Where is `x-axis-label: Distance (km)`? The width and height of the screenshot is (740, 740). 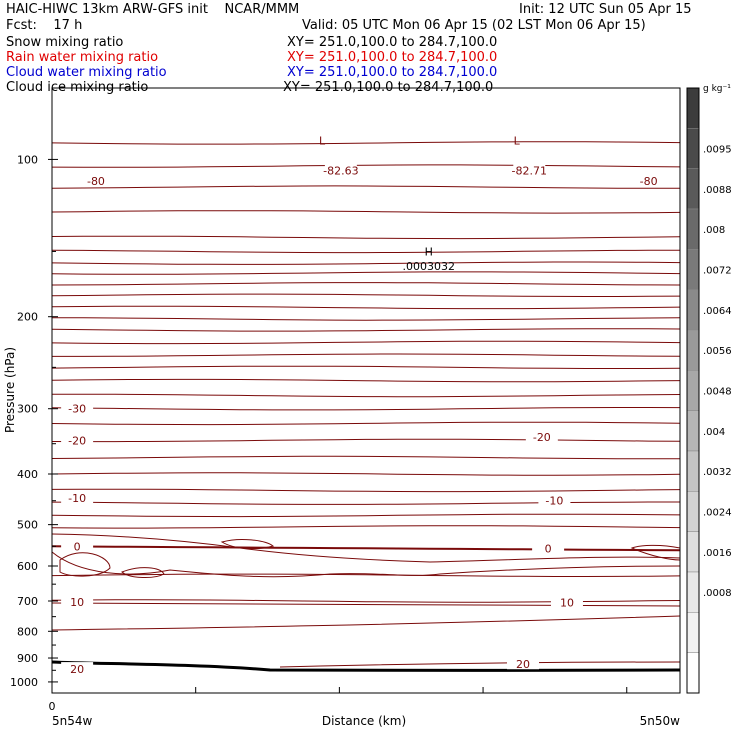 x-axis-label: Distance (km) is located at coordinates (364, 721).